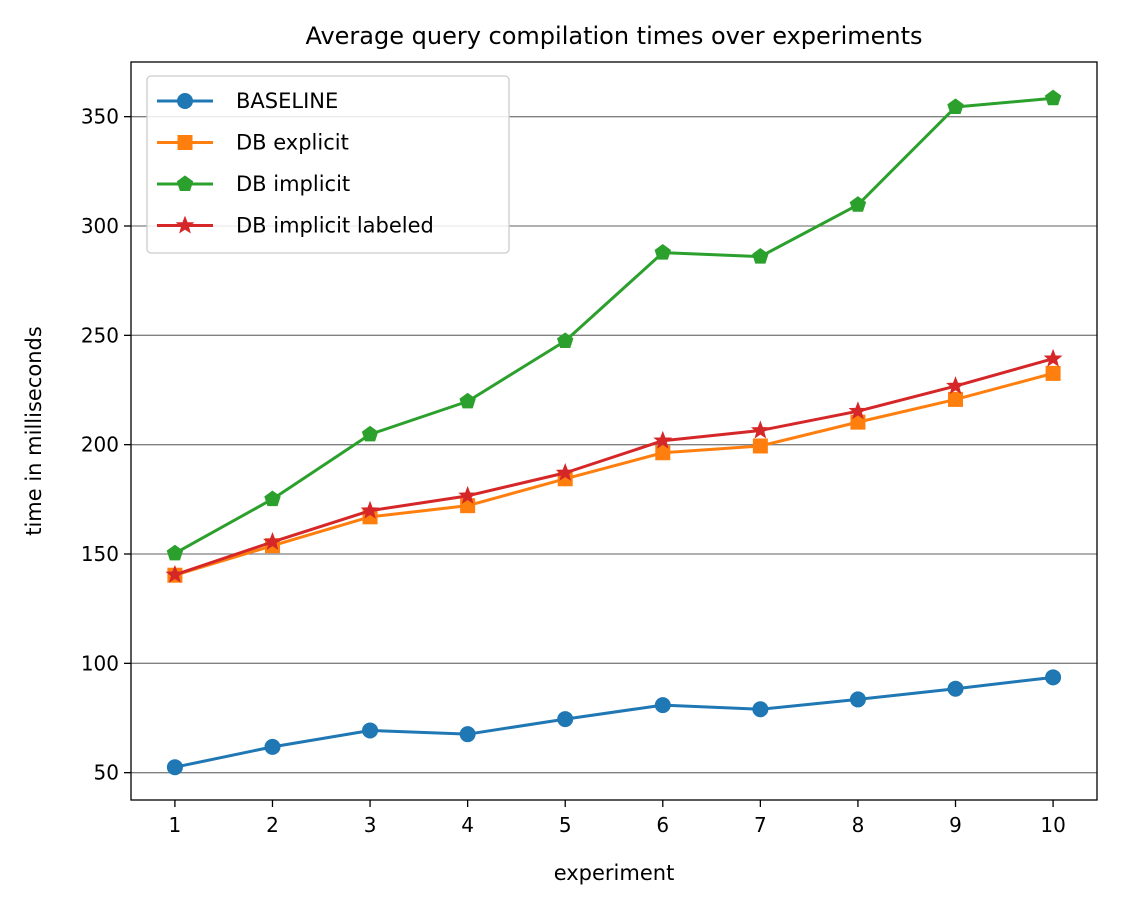 The image size is (1147, 908). I want to click on y-tick-label-250: 250, so click(100, 335).